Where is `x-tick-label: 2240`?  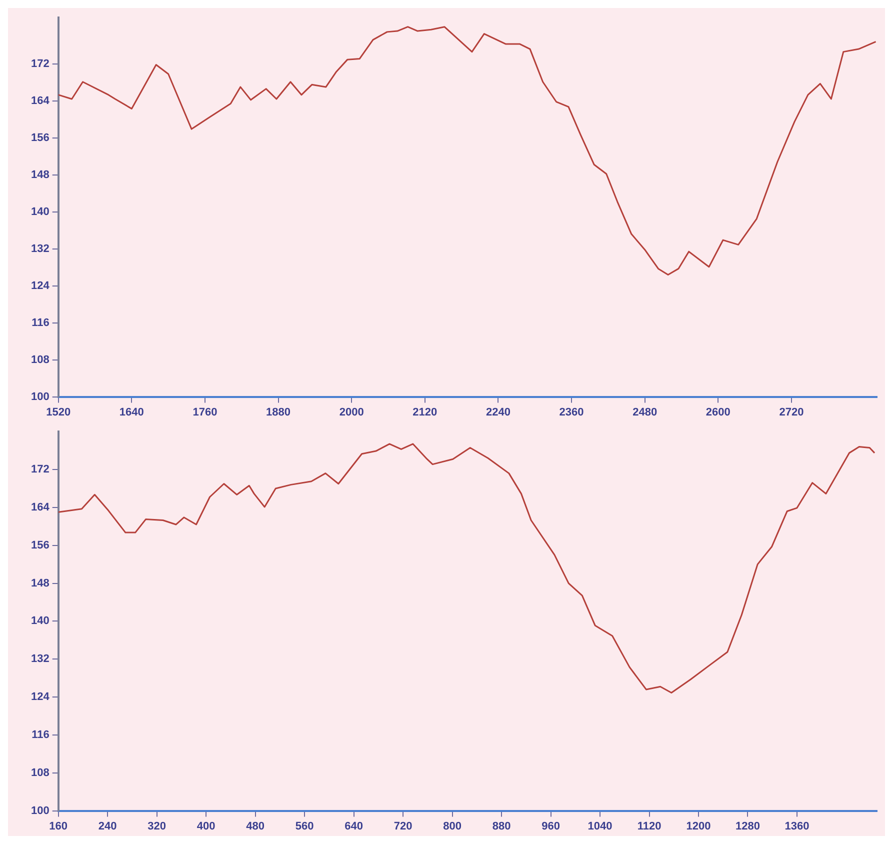 x-tick-label: 2240 is located at coordinates (498, 412).